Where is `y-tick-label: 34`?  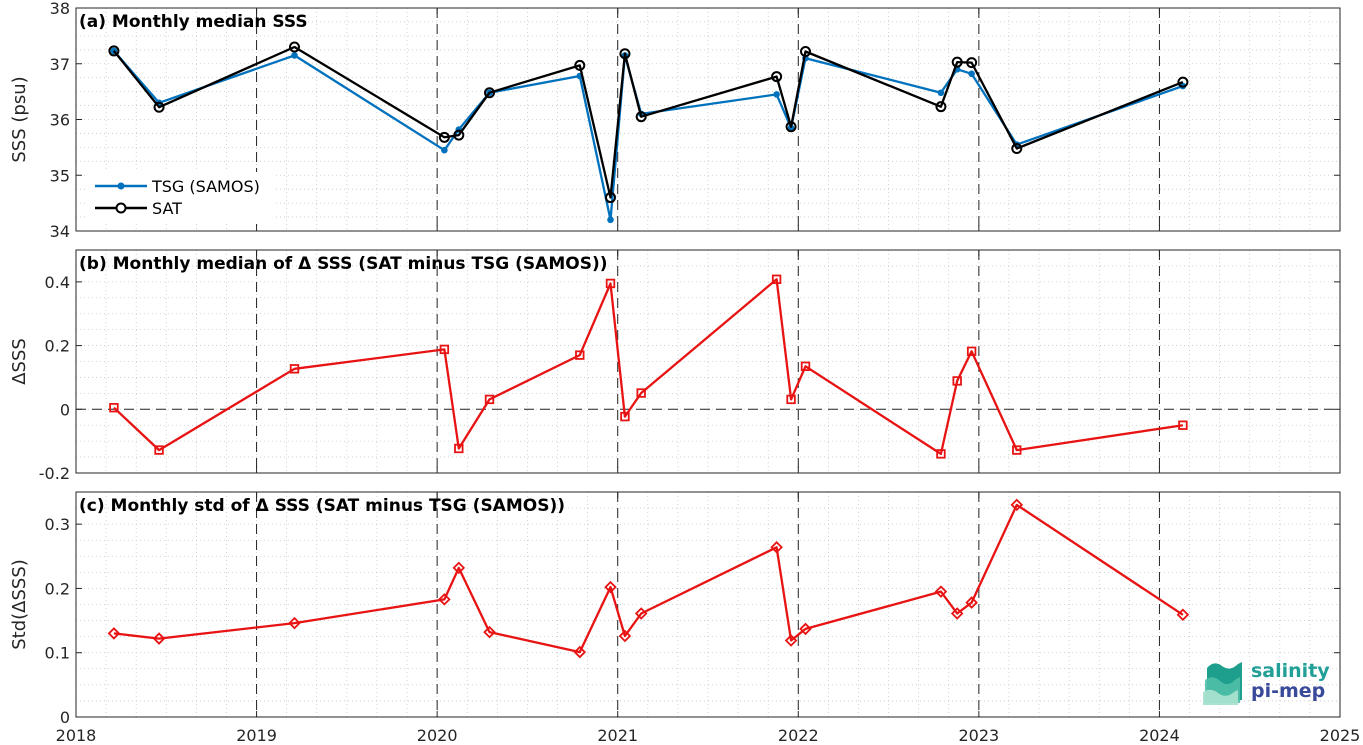
y-tick-label: 34 is located at coordinates (60, 231).